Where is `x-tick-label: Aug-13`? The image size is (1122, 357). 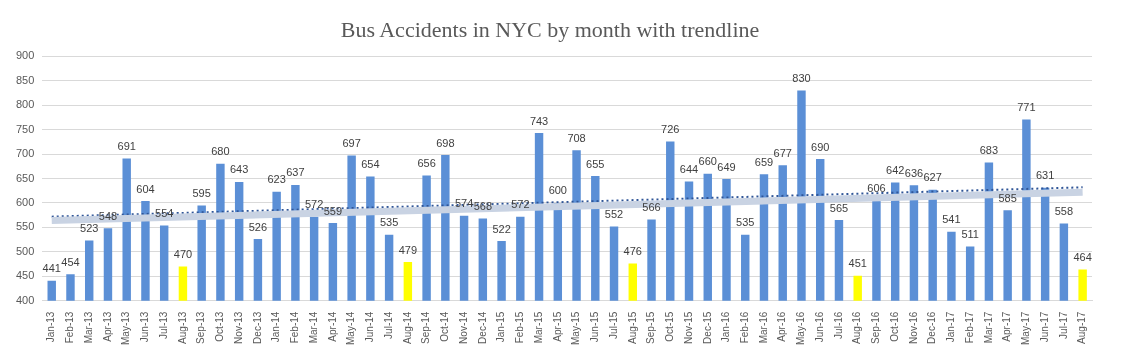 x-tick-label: Aug-13 is located at coordinates (182, 327).